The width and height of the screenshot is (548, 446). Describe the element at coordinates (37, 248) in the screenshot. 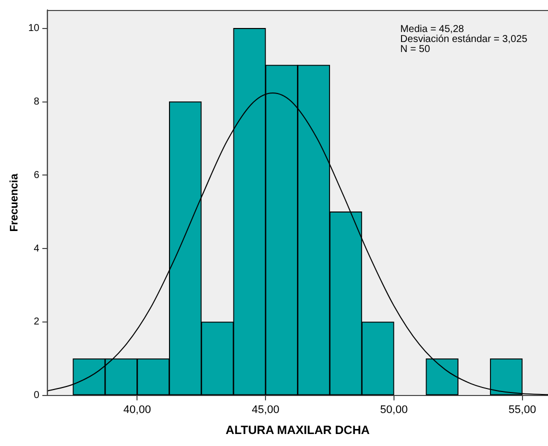

I see `y-tick-label: 4` at that location.